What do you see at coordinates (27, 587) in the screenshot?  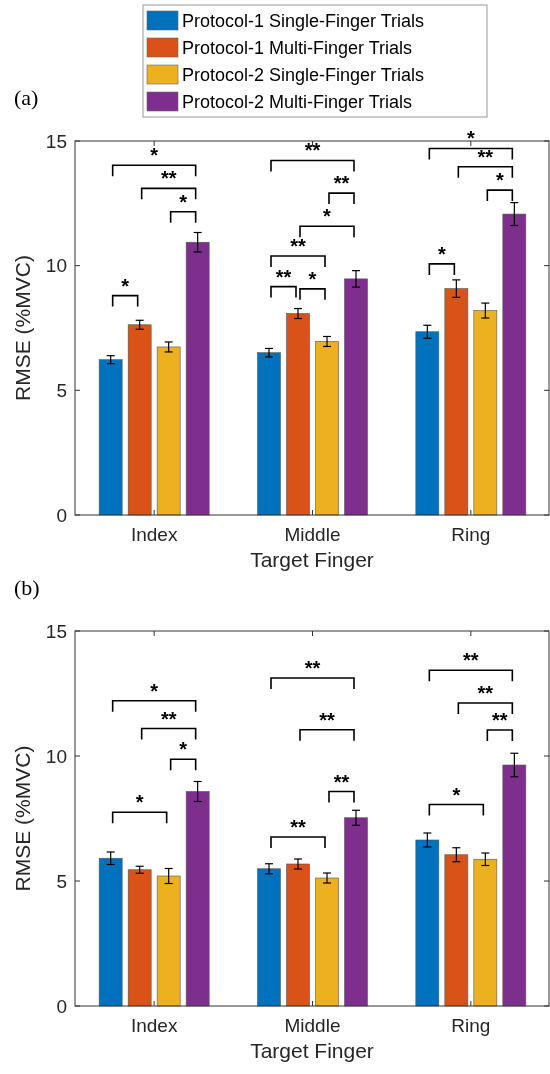 I see `chart-title: (b)` at bounding box center [27, 587].